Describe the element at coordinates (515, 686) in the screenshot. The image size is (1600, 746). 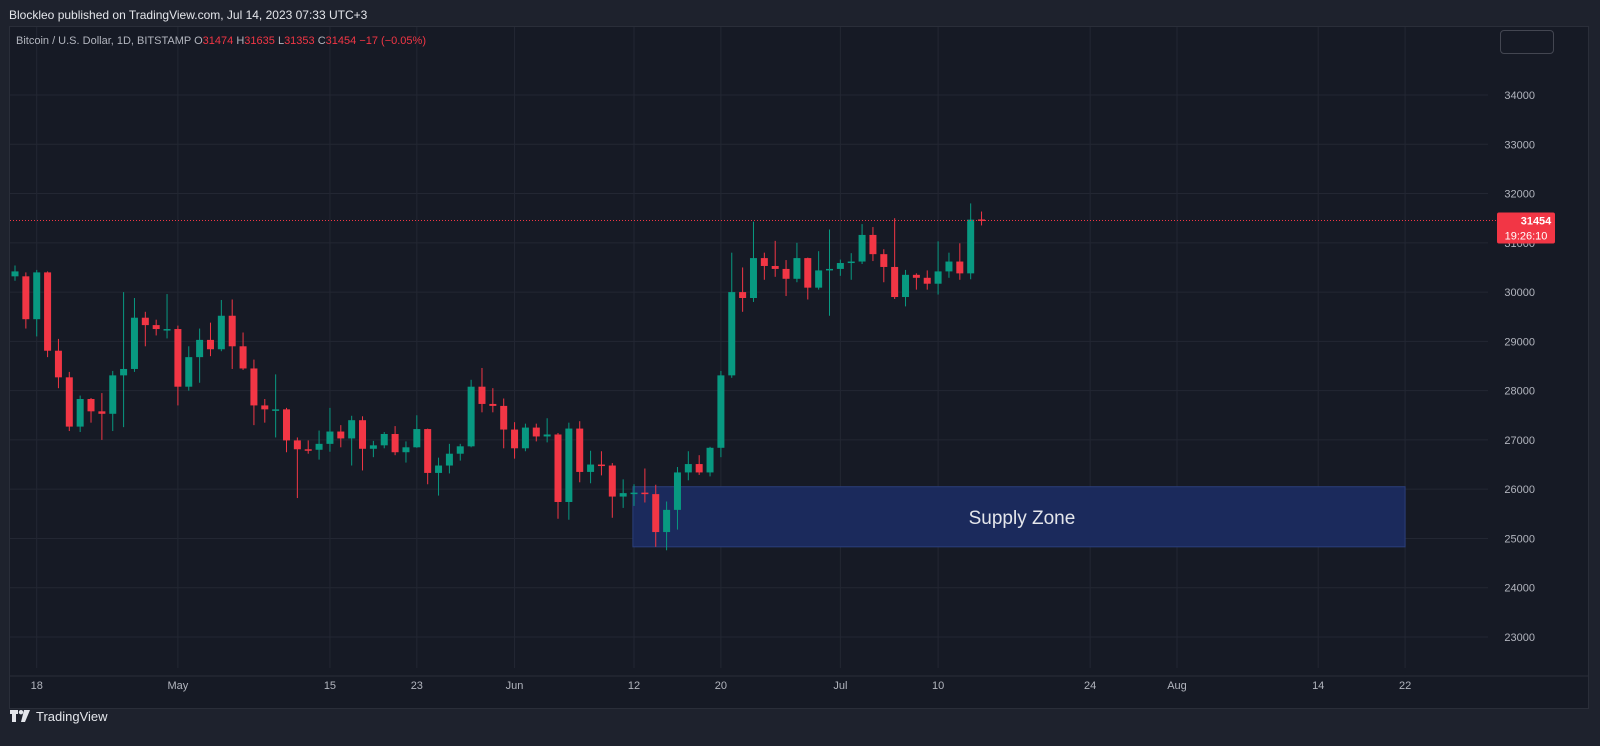
I see `x-tick-label: Jun` at that location.